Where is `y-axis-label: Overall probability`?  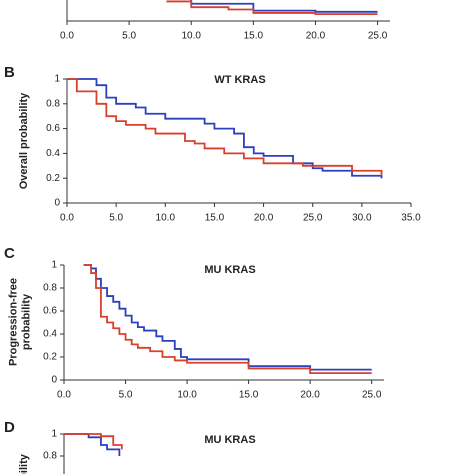 y-axis-label: Overall probability is located at coordinates (24, 140).